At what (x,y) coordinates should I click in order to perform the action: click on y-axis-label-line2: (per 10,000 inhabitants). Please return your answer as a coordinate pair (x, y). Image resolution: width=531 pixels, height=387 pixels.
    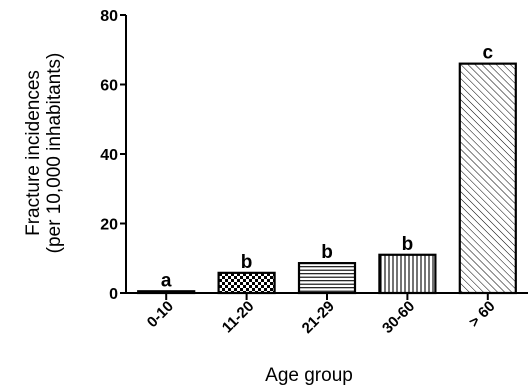
    Looking at the image, I should click on (54, 153).